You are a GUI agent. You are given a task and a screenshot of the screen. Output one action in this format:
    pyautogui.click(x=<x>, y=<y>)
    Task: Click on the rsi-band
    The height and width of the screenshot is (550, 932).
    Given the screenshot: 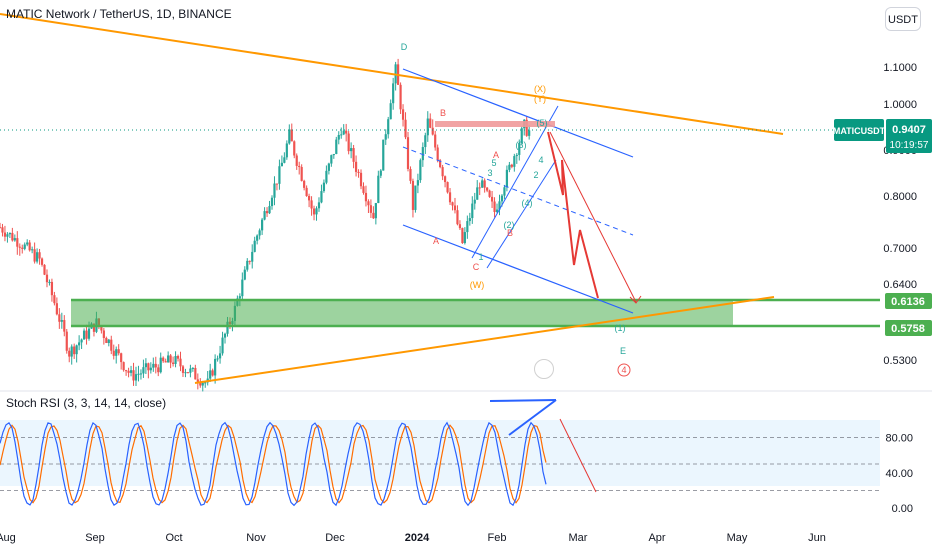 What is the action you would take?
    pyautogui.click(x=440, y=453)
    